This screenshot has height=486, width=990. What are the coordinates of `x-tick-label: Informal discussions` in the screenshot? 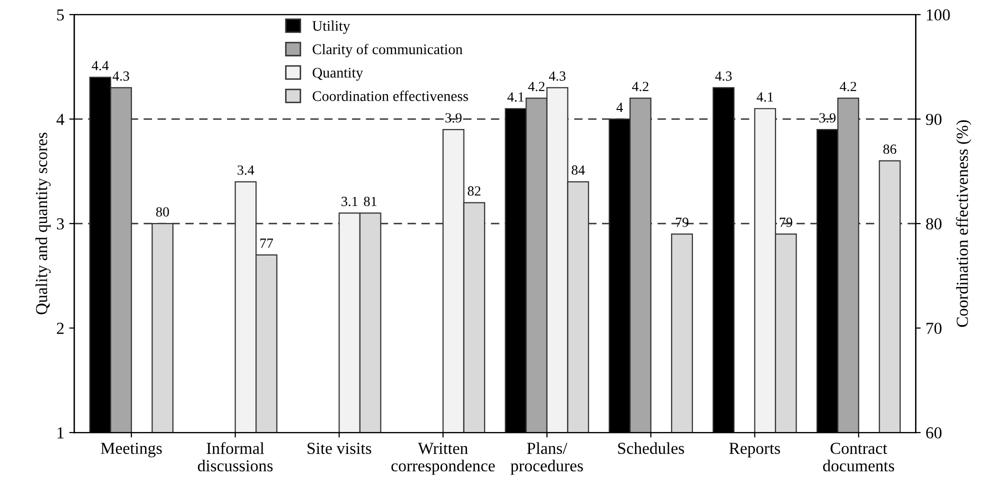 It's located at (235, 457).